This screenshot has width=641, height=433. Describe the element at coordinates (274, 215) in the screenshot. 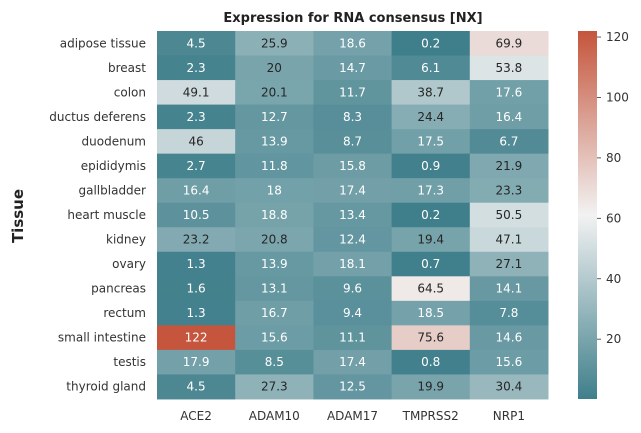

I see `cell-value-label: 18.8` at that location.